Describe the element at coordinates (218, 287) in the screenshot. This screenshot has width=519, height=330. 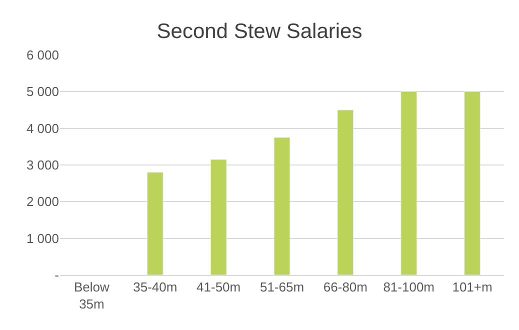
I see `x-tick-label: 41-50m` at that location.